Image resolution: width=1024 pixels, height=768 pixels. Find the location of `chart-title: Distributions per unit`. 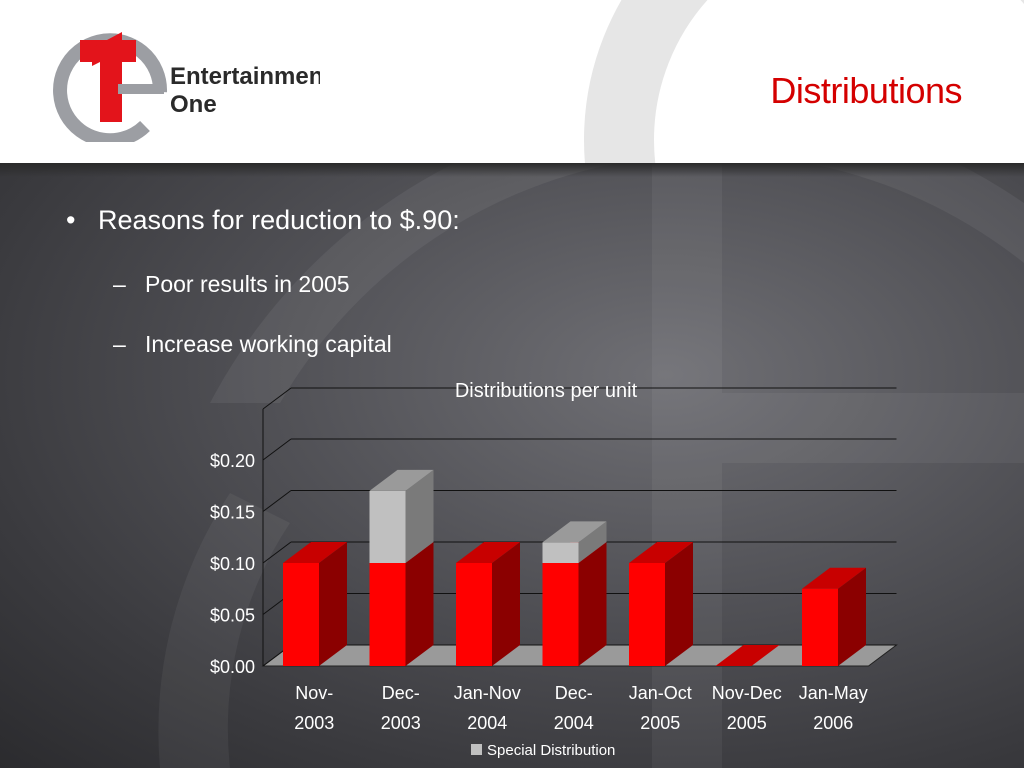

chart-title: Distributions per unit is located at coordinates (546, 391).